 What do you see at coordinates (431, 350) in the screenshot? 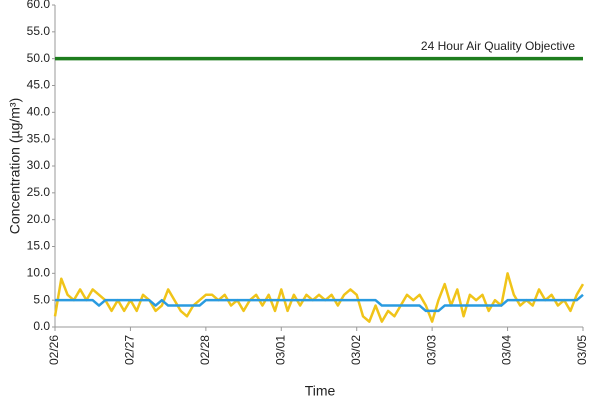
I see `x-tick-label: 03/03` at bounding box center [431, 350].